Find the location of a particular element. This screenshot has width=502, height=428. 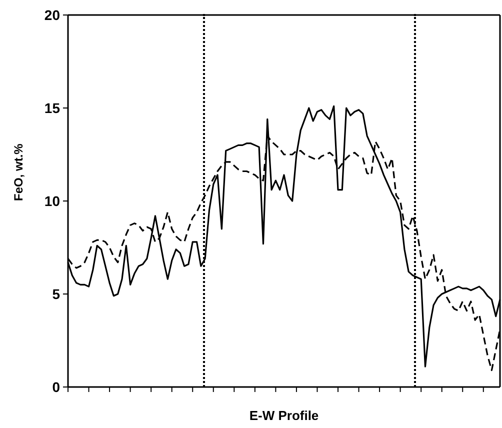

y-tick-label: 0 is located at coordinates (56, 386).